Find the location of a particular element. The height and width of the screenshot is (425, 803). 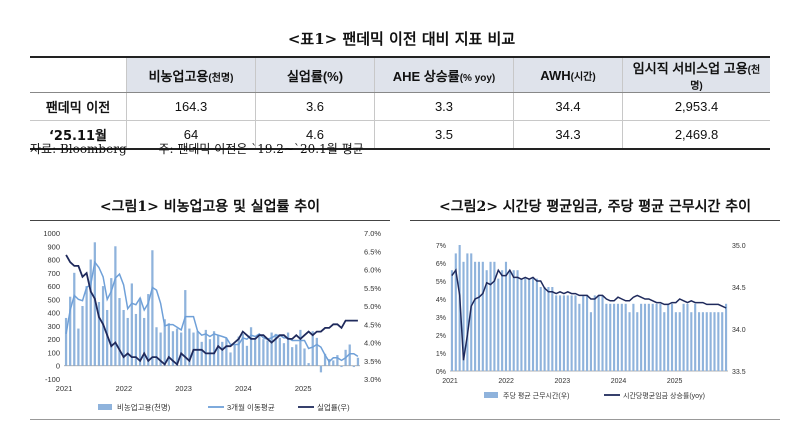

table-cell: 3.3 is located at coordinates (444, 106).